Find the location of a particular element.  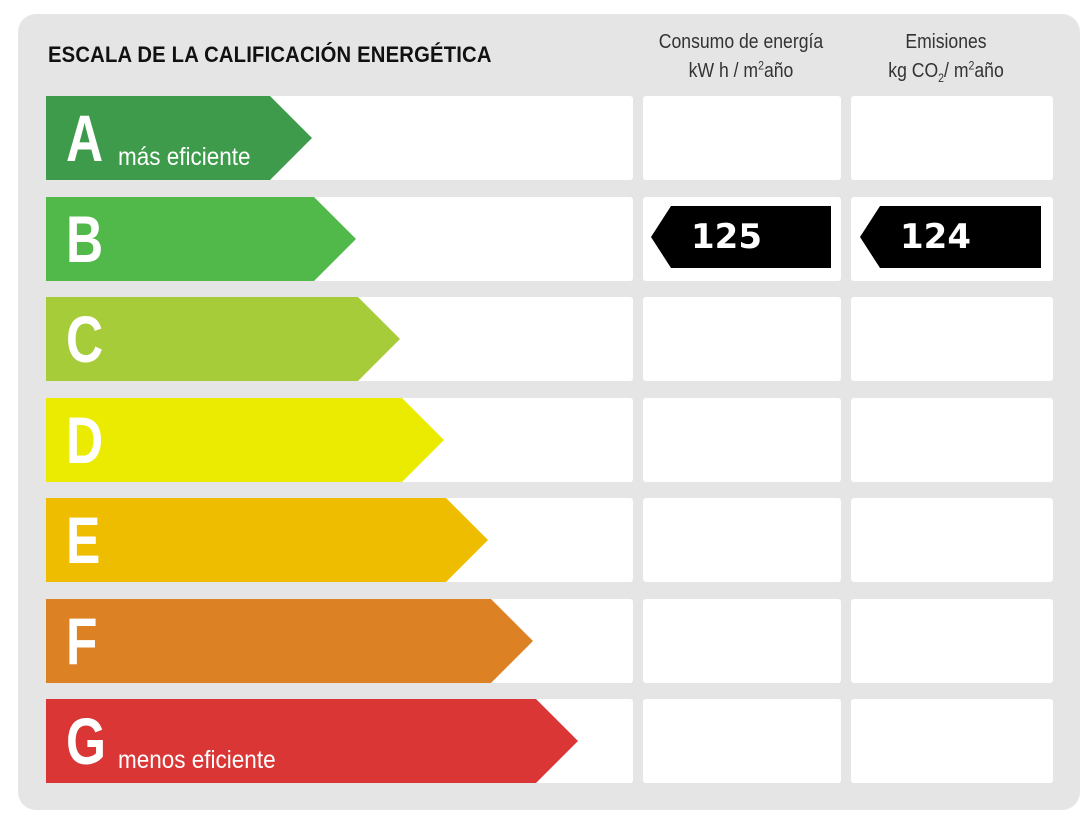

rating-arrow-d: D is located at coordinates (245, 440).